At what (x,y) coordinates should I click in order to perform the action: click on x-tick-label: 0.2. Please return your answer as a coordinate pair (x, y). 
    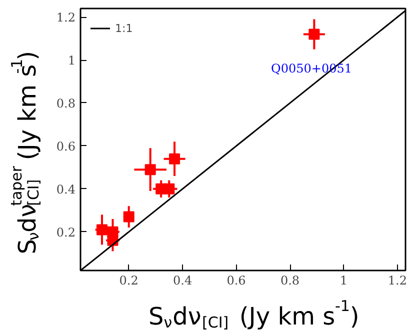
    Looking at the image, I should click on (128, 281).